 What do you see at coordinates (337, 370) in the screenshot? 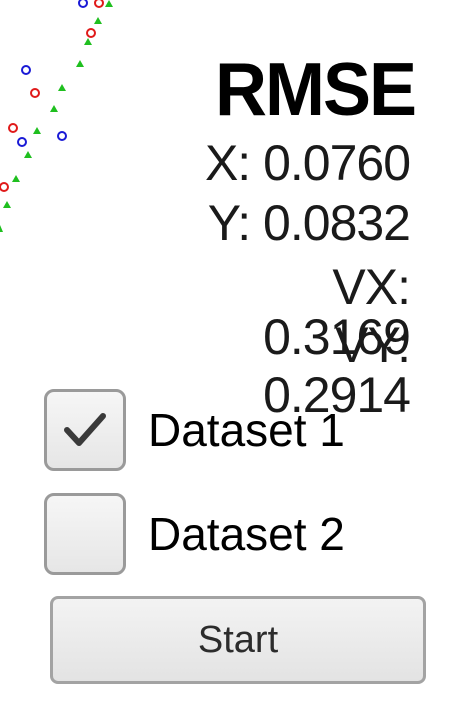
I see `rmse-vy-value: VY: 0.2914` at bounding box center [337, 370].